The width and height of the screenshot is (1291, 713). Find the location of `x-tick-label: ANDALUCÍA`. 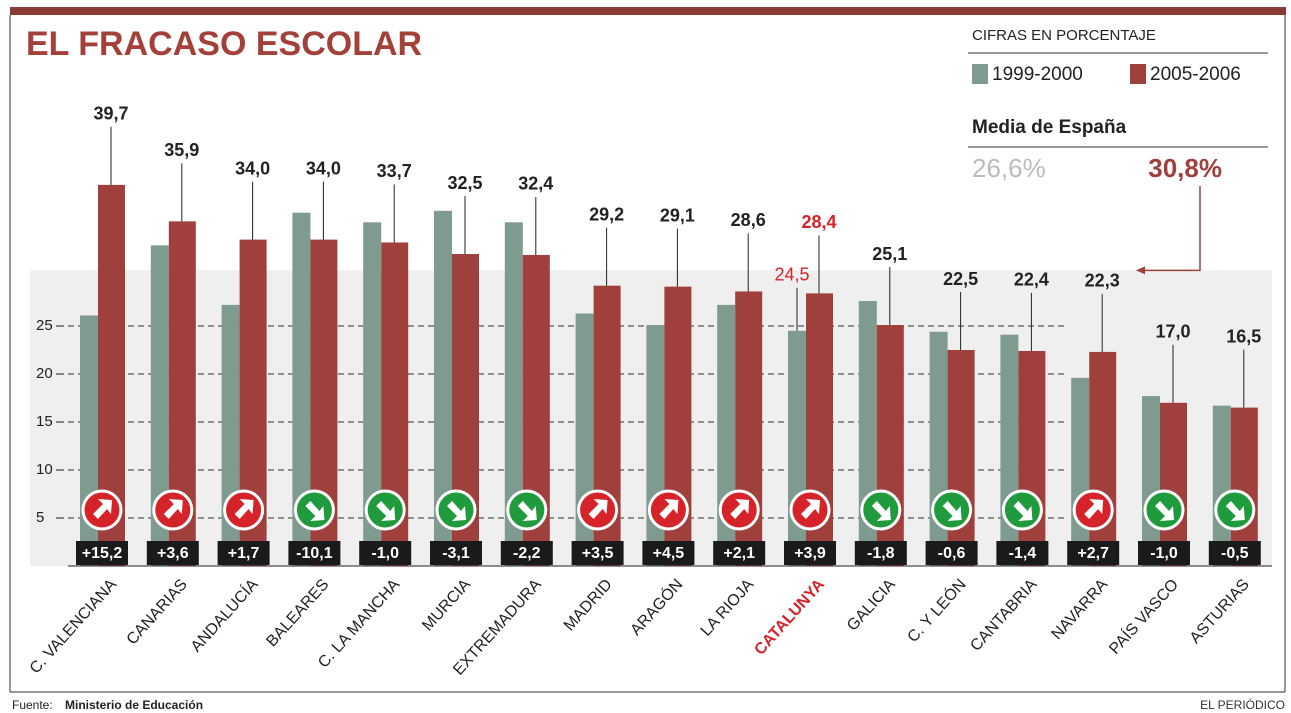

x-tick-label: ANDALUCÍA is located at coordinates (224, 615).